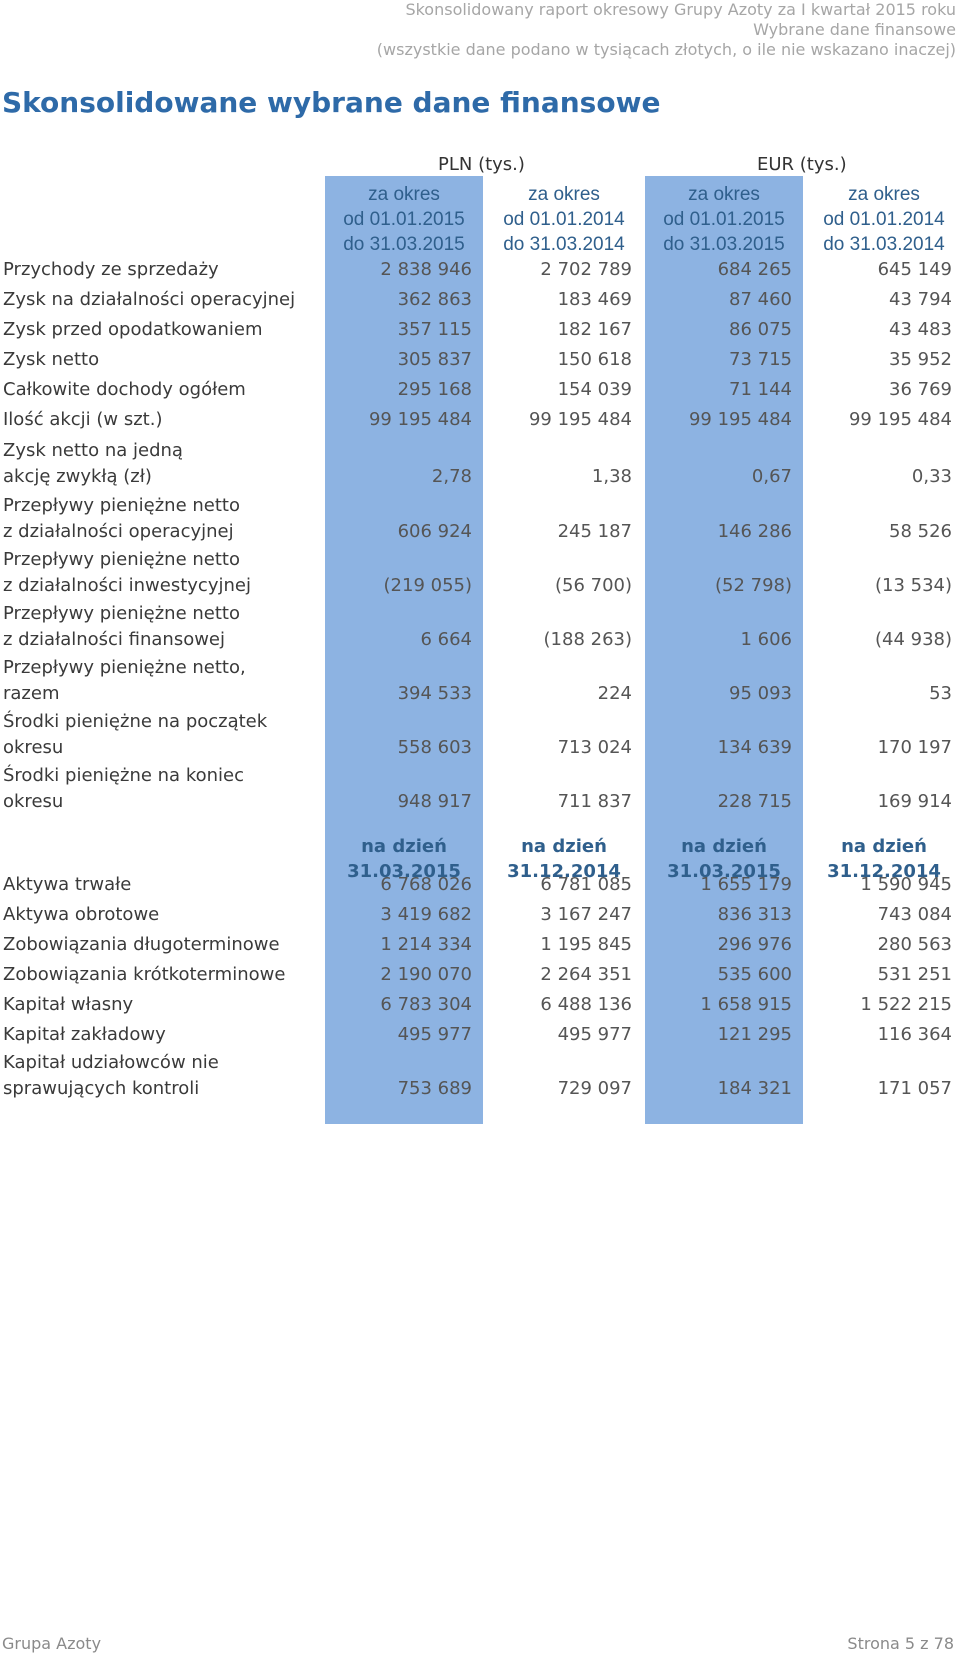  What do you see at coordinates (123, 789) in the screenshot?
I see `row-label: Środki pieniężne na koniec okresu` at bounding box center [123, 789].